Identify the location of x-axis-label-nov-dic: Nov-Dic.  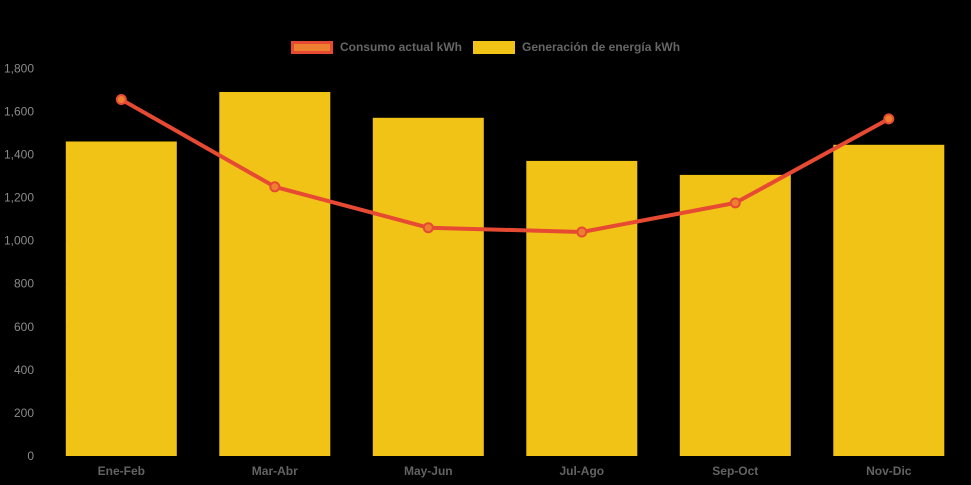
(889, 471).